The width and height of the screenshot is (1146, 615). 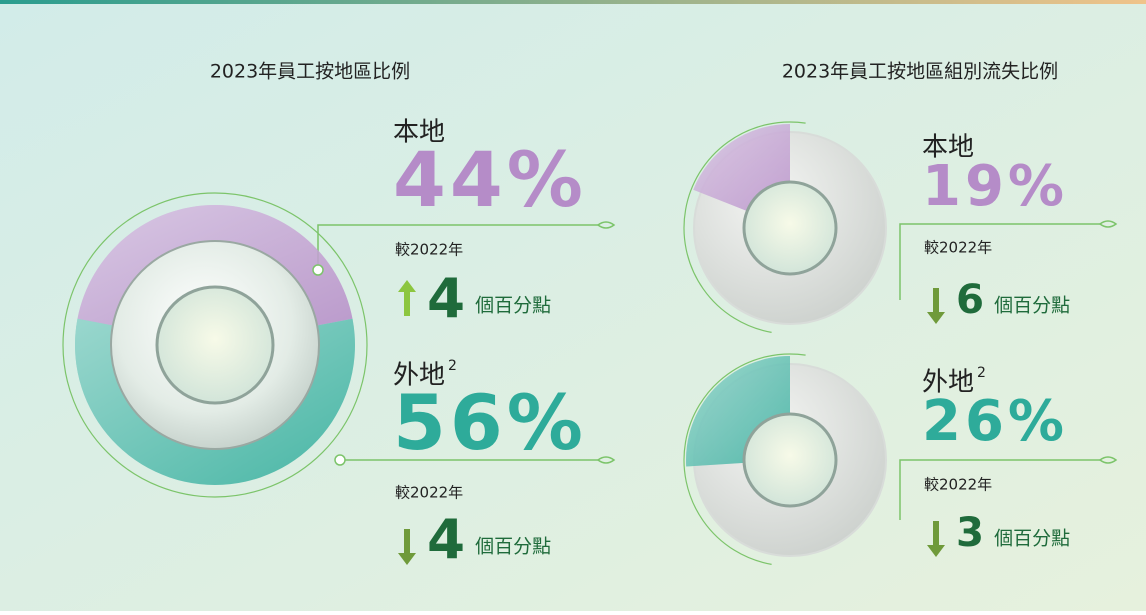 I want to click on change-value: 6, so click(x=970, y=299).